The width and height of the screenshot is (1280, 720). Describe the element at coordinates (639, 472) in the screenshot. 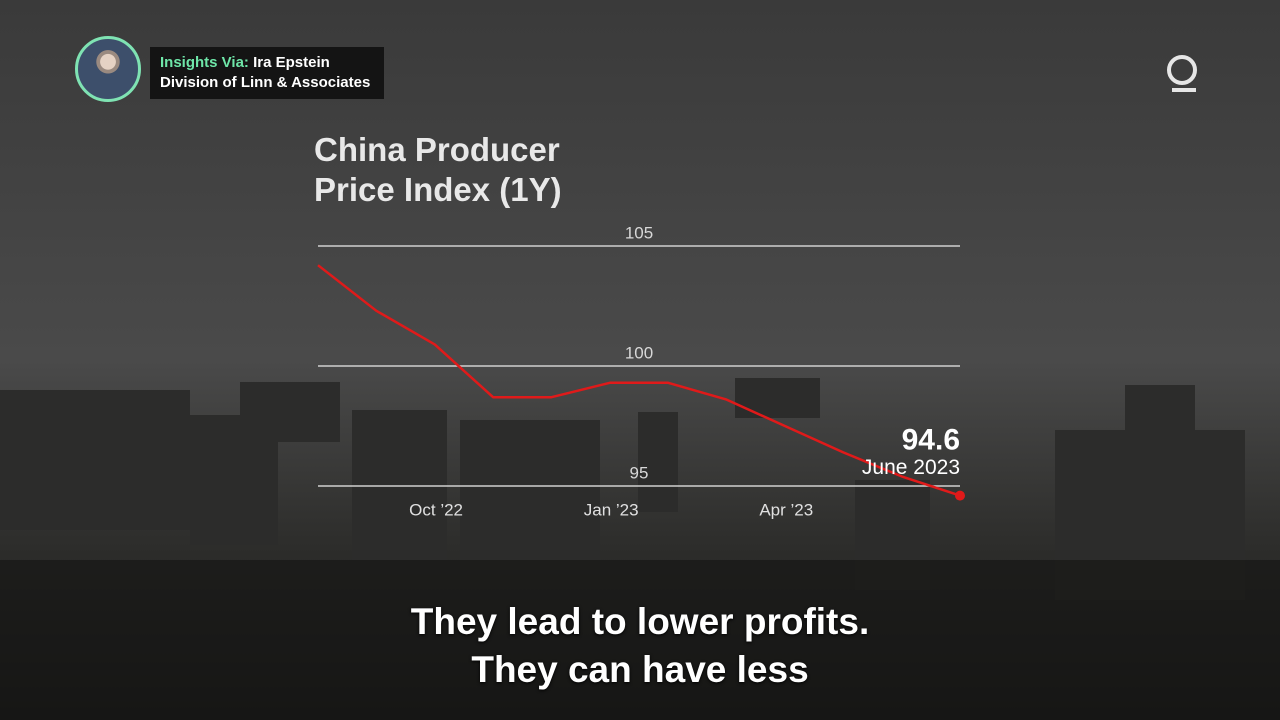

I see `y-tick-label: 95` at that location.